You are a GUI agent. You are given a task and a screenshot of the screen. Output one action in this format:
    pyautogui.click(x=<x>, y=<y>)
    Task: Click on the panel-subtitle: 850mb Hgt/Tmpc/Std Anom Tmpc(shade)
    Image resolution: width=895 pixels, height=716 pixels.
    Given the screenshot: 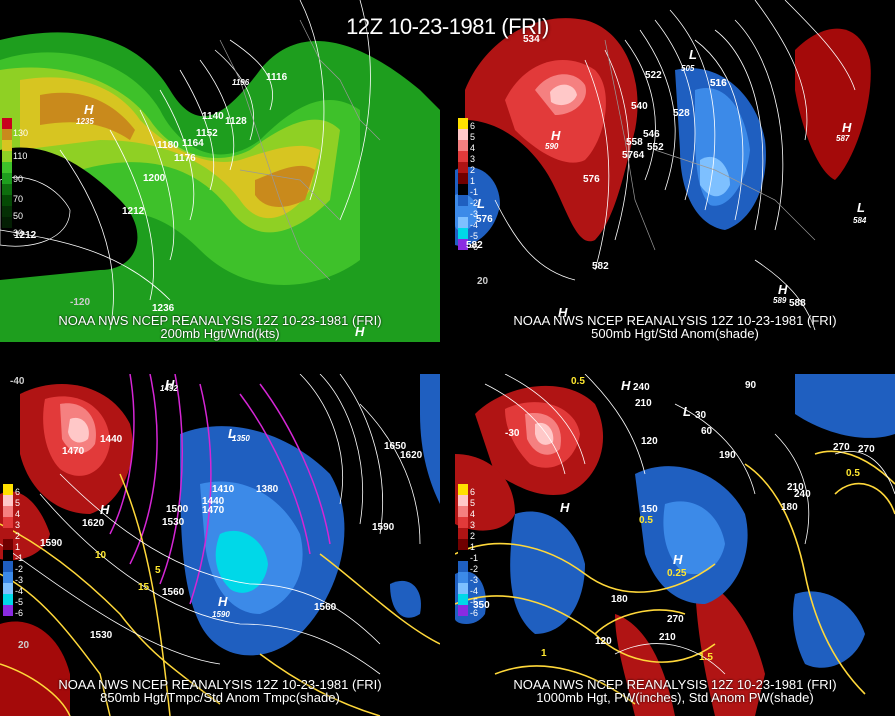 What is the action you would take?
    pyautogui.click(x=220, y=697)
    